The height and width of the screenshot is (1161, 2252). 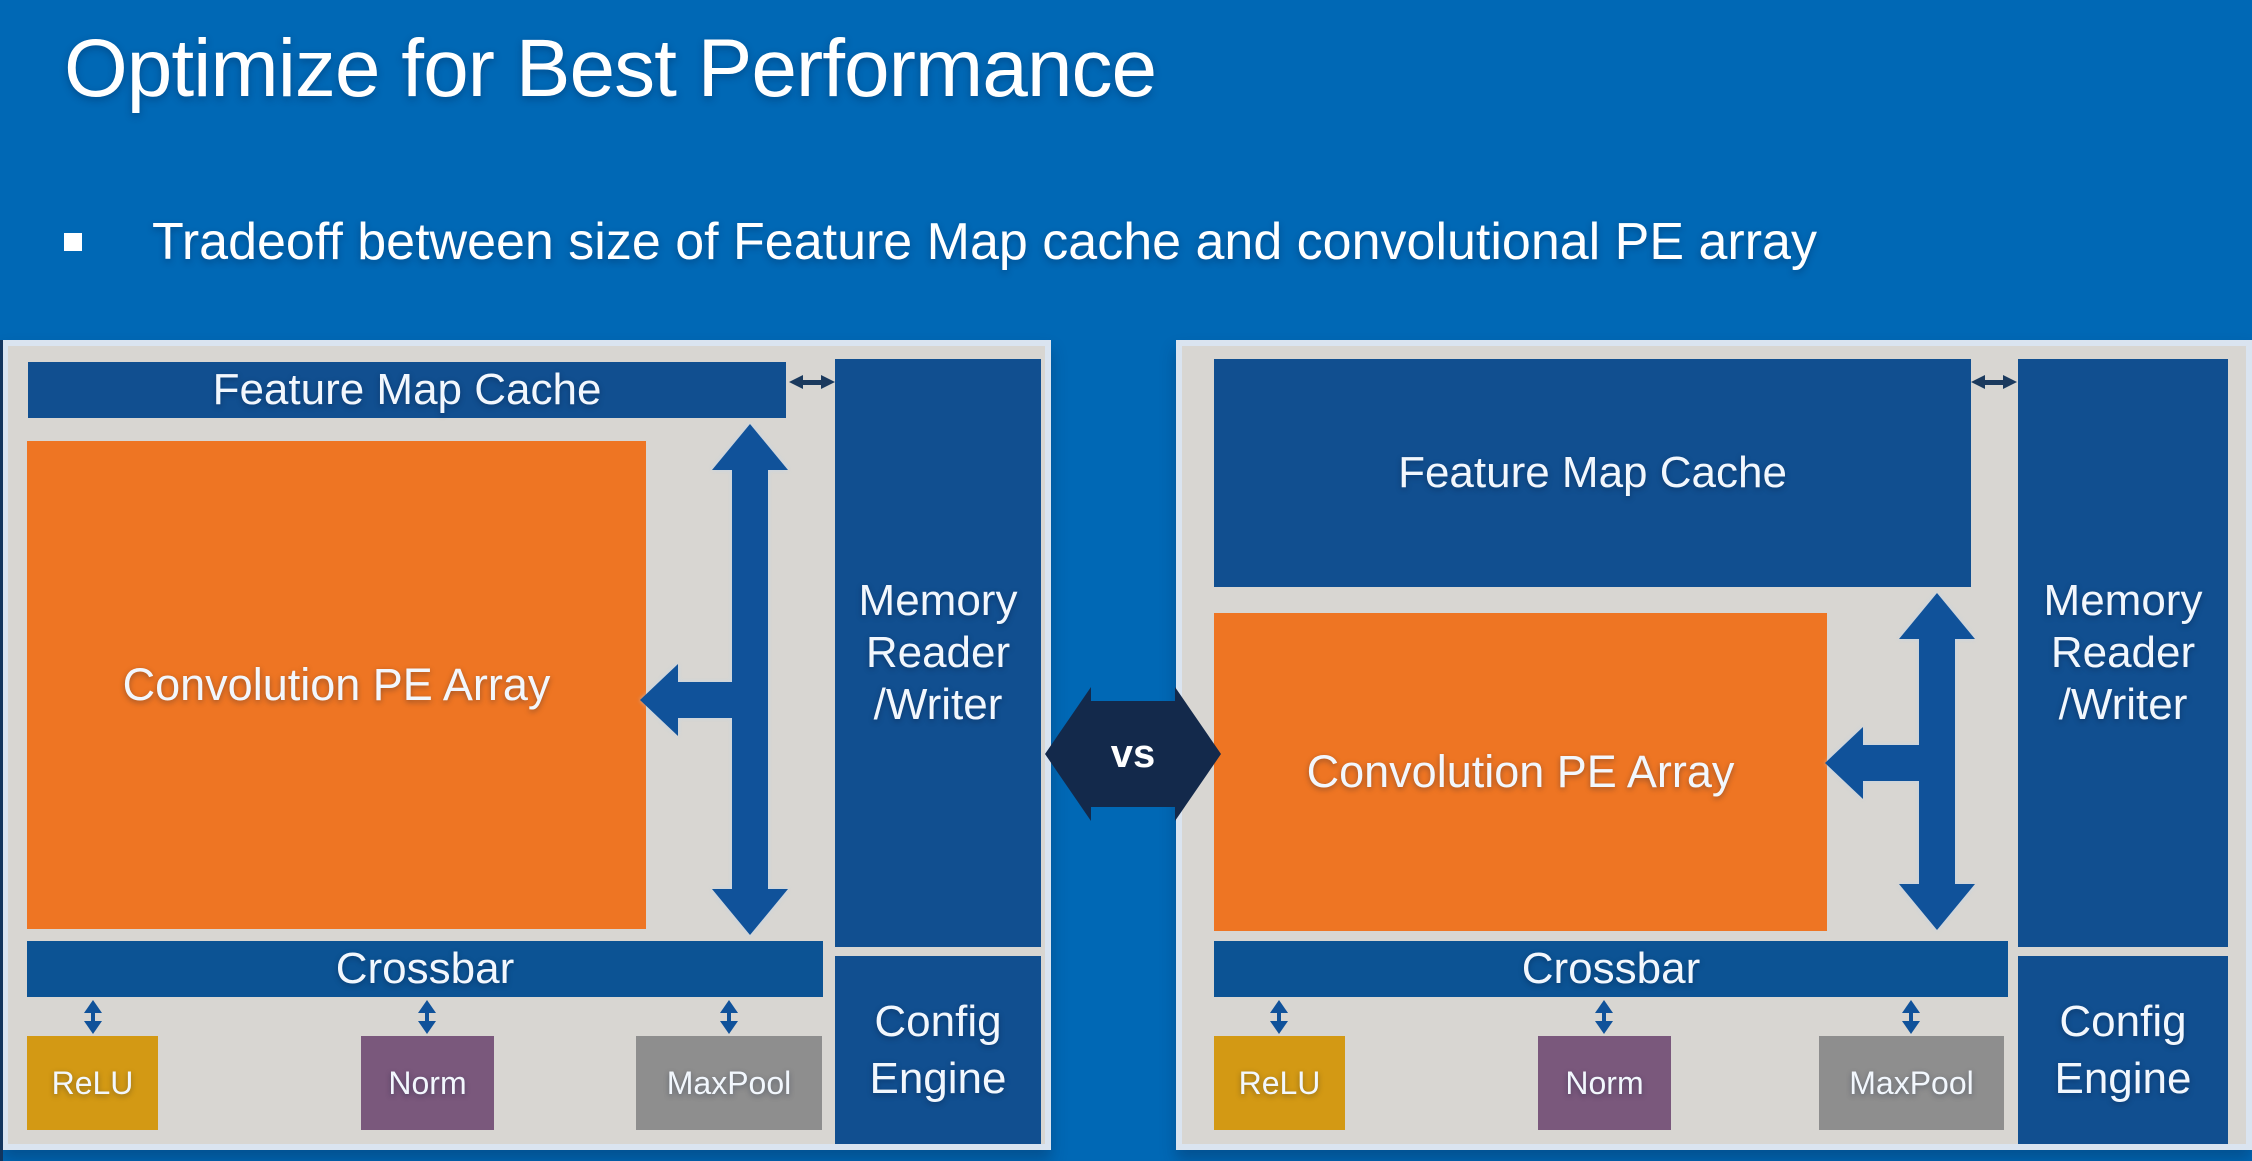 What do you see at coordinates (73, 242) in the screenshot?
I see `bullet-square-icon` at bounding box center [73, 242].